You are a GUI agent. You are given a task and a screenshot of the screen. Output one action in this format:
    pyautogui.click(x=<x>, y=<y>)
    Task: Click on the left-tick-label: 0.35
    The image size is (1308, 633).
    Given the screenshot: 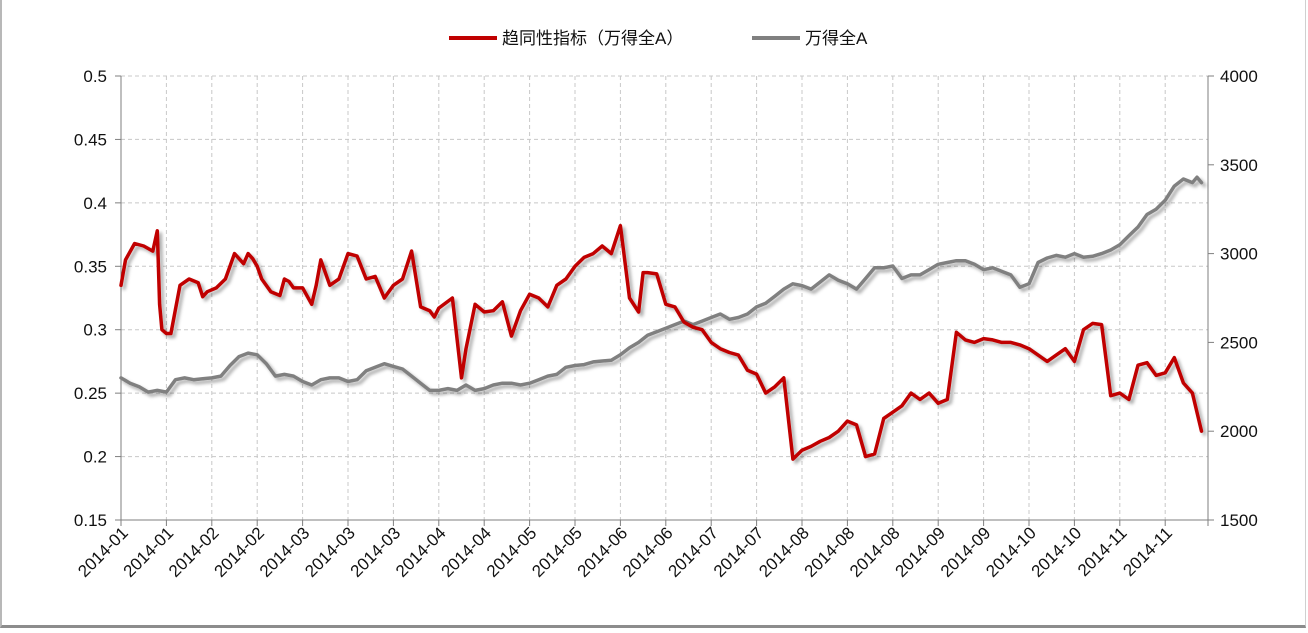 What is the action you would take?
    pyautogui.click(x=90, y=266)
    